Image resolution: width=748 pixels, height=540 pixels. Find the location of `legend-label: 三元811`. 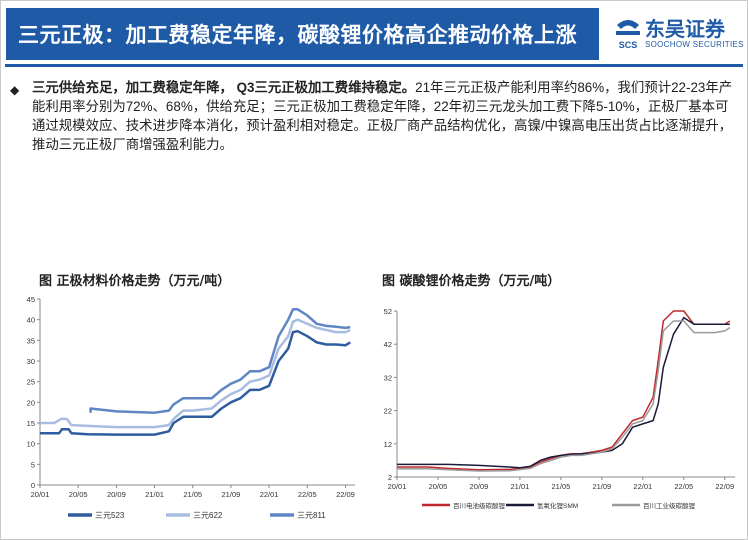

legend-label: 三元811 is located at coordinates (311, 515).